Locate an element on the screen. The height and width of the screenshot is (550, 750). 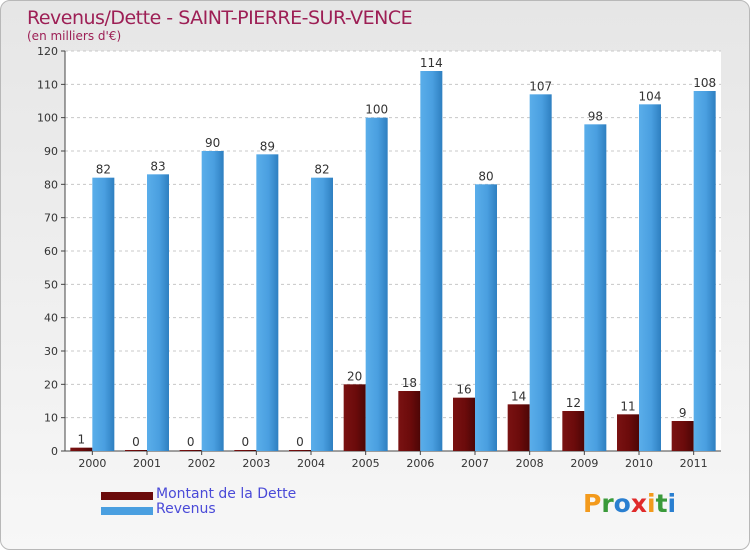
x-tick-label: 2005 is located at coordinates (366, 463).